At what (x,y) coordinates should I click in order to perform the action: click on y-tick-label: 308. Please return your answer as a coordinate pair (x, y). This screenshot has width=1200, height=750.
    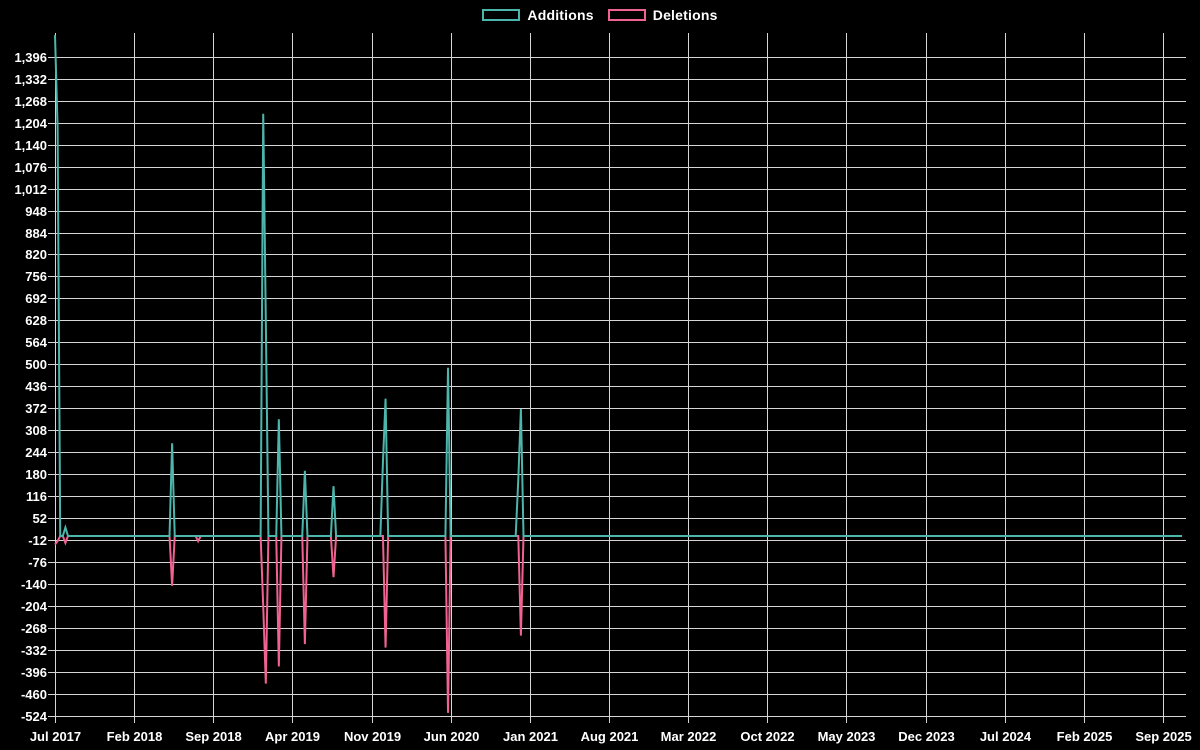
    Looking at the image, I should click on (36, 430).